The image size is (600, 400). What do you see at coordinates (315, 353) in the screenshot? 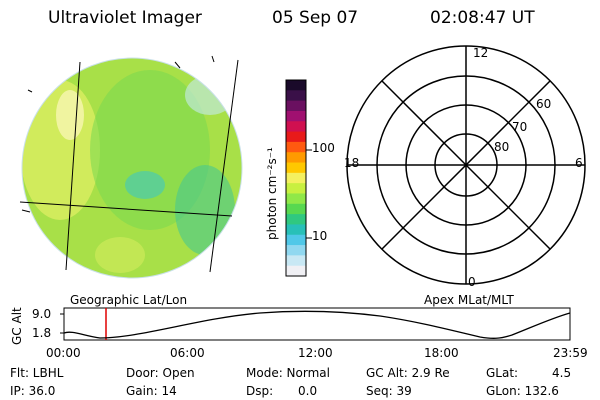
I see `altitude-xtick: 12:00` at bounding box center [315, 353].